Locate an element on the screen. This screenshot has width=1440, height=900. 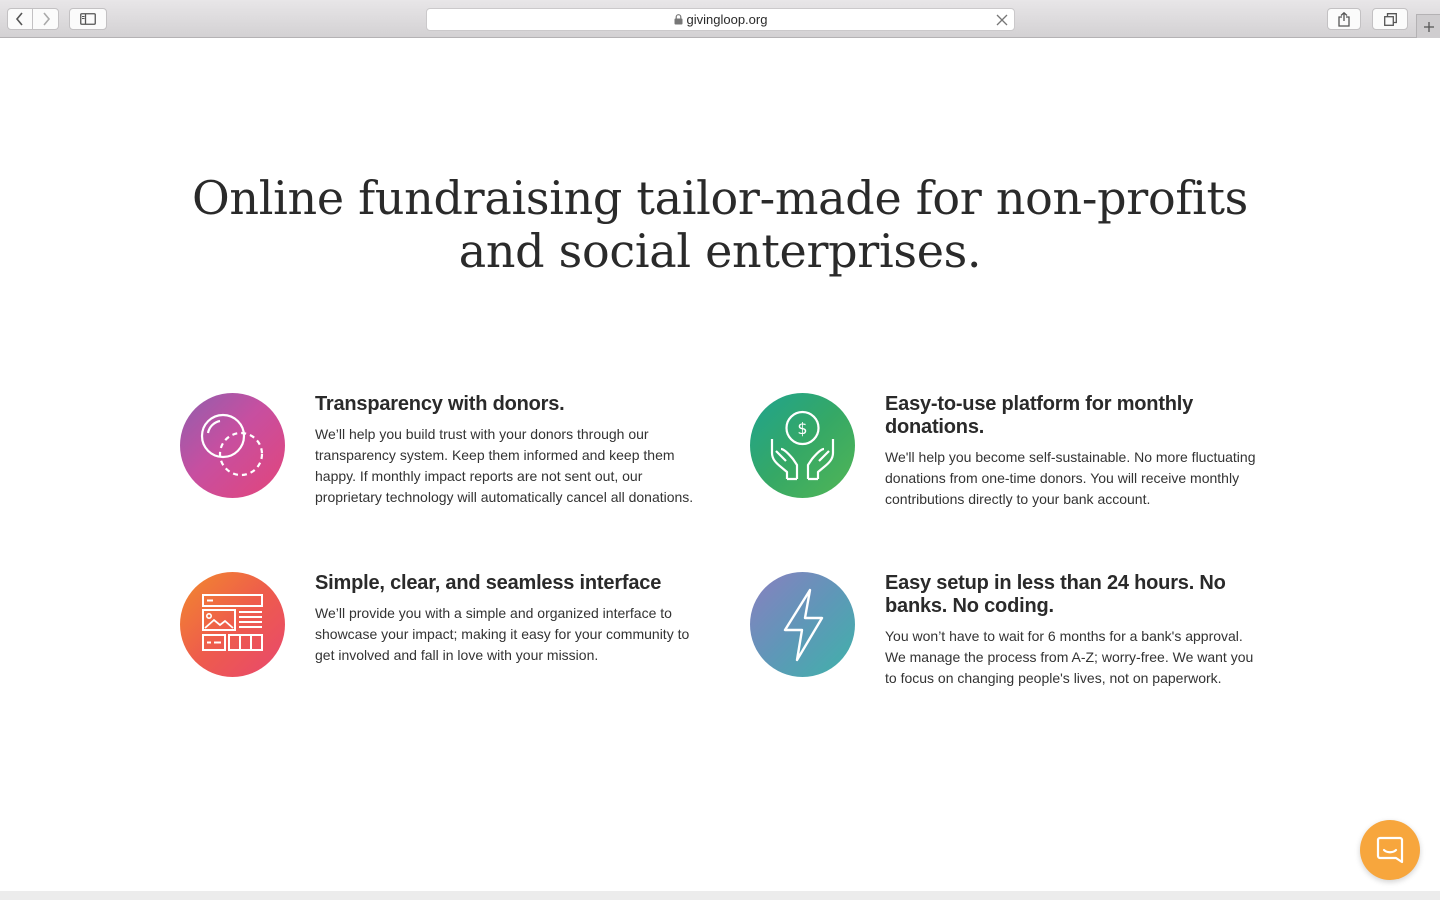
new-tab-button is located at coordinates (1428, 26).